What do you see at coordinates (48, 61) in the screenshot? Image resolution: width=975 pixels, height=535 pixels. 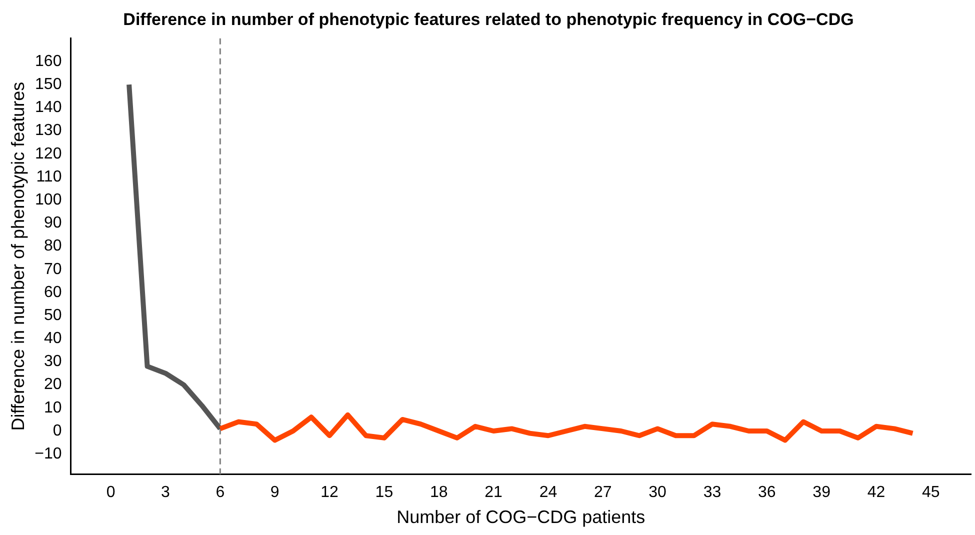 I see `y-tick-label: 160` at bounding box center [48, 61].